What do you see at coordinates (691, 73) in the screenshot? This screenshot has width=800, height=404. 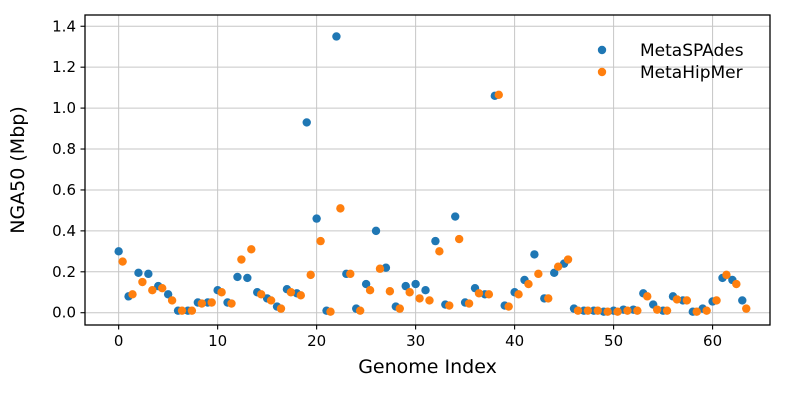 I see `legend-label-metahipmer: MetaHipMer` at bounding box center [691, 73].